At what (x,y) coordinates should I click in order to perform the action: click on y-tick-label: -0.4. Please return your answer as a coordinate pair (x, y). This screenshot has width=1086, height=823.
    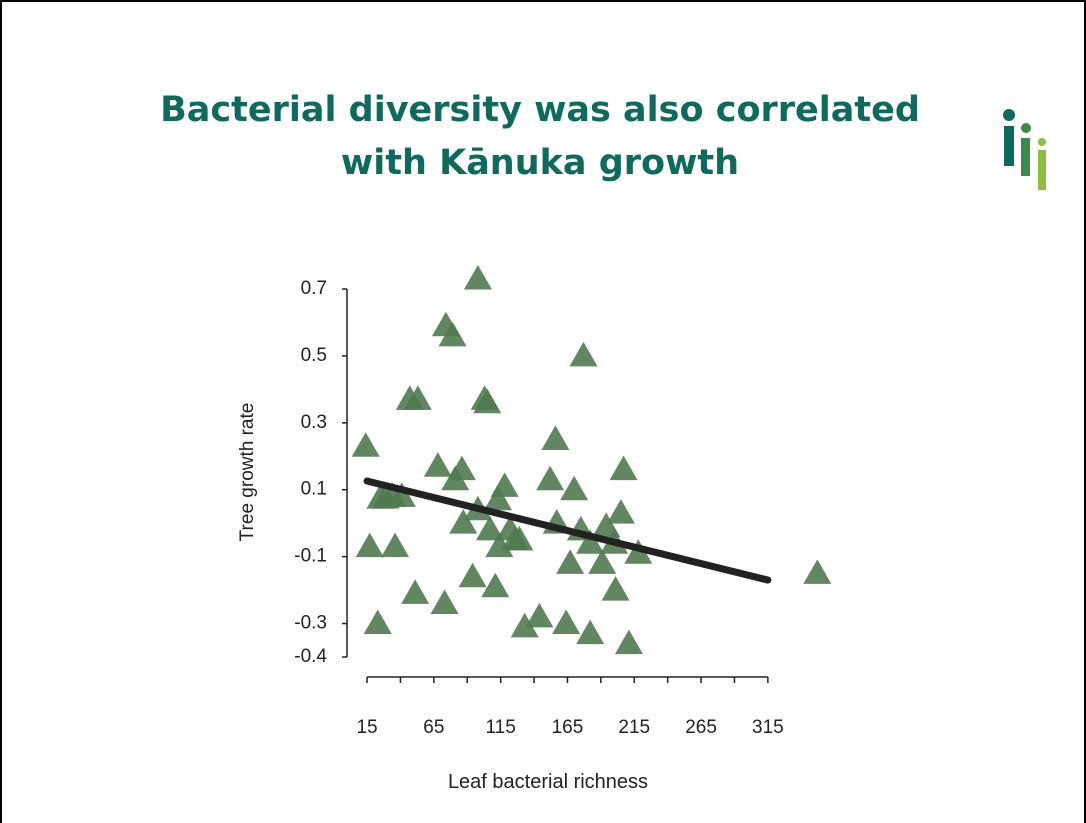
    Looking at the image, I should click on (310, 656).